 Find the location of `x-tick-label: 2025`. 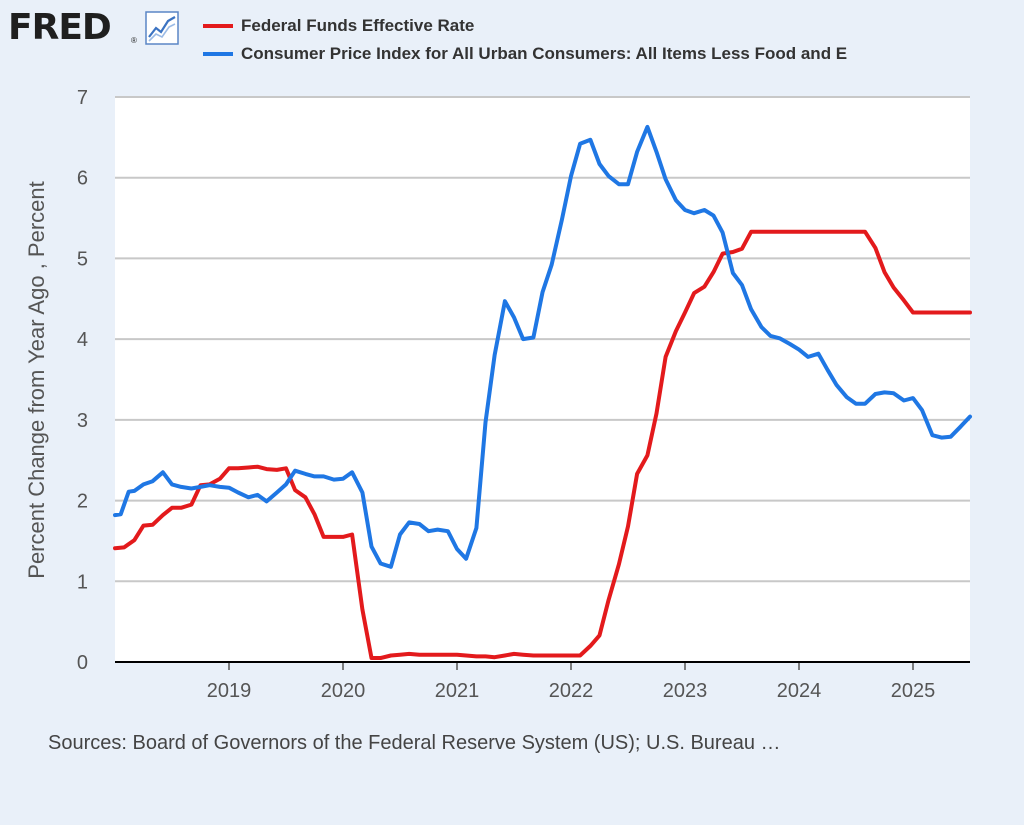

x-tick-label: 2025 is located at coordinates (913, 691).